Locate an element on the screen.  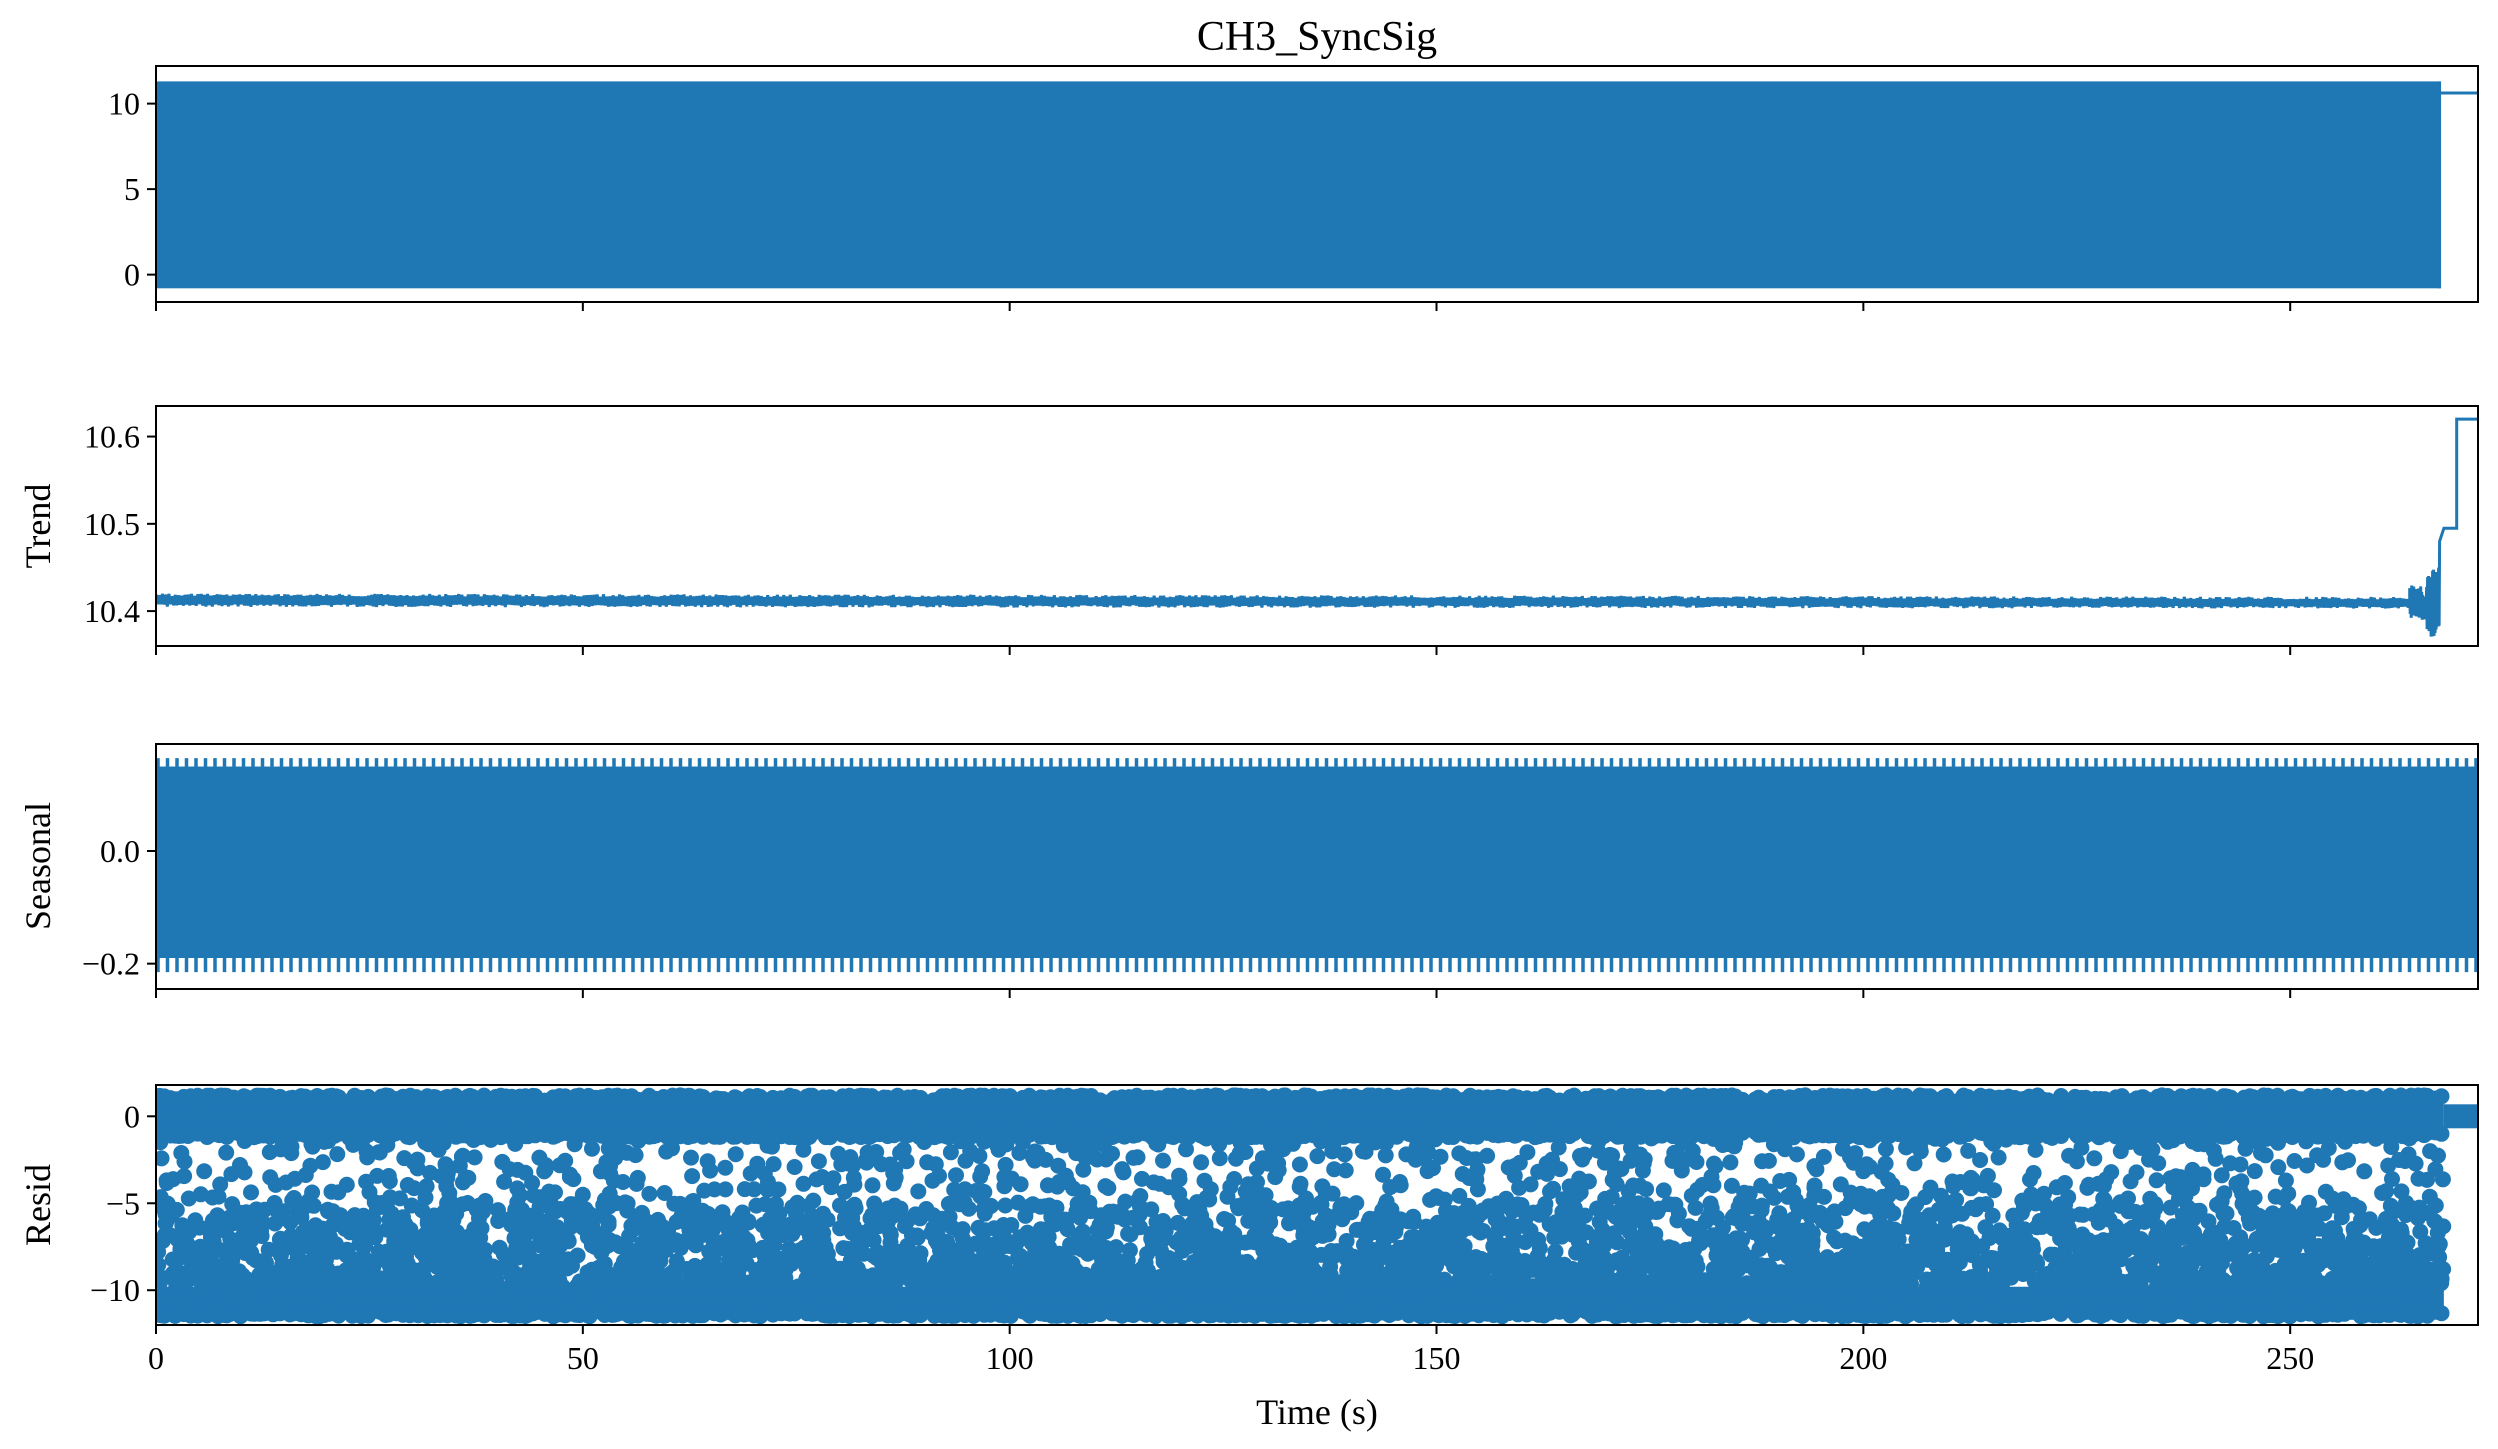
signal-series is located at coordinates (1317, 185).